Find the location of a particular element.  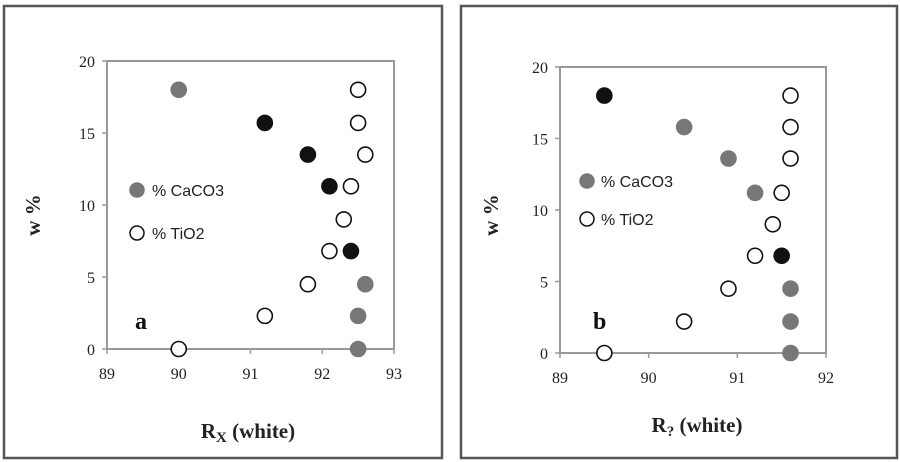

panel-a-x-axis-label-rest: (white) is located at coordinates (261, 431).